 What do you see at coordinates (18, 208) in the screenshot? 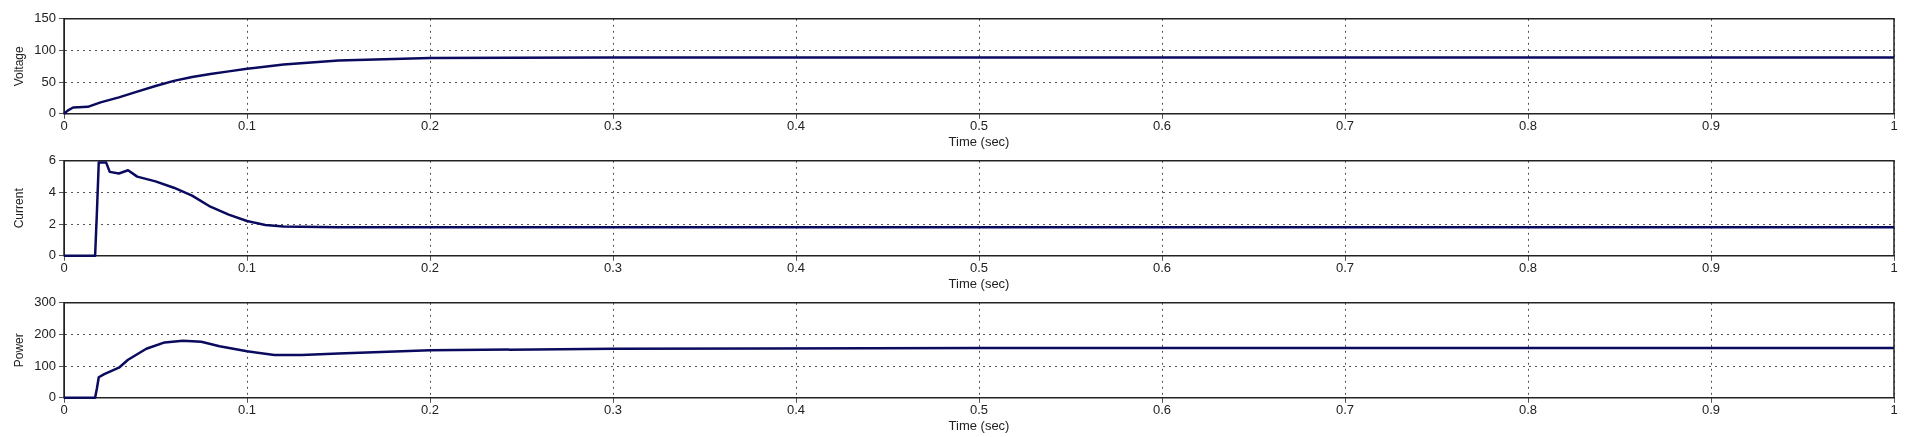
I see `y-axis-title: Current` at bounding box center [18, 208].